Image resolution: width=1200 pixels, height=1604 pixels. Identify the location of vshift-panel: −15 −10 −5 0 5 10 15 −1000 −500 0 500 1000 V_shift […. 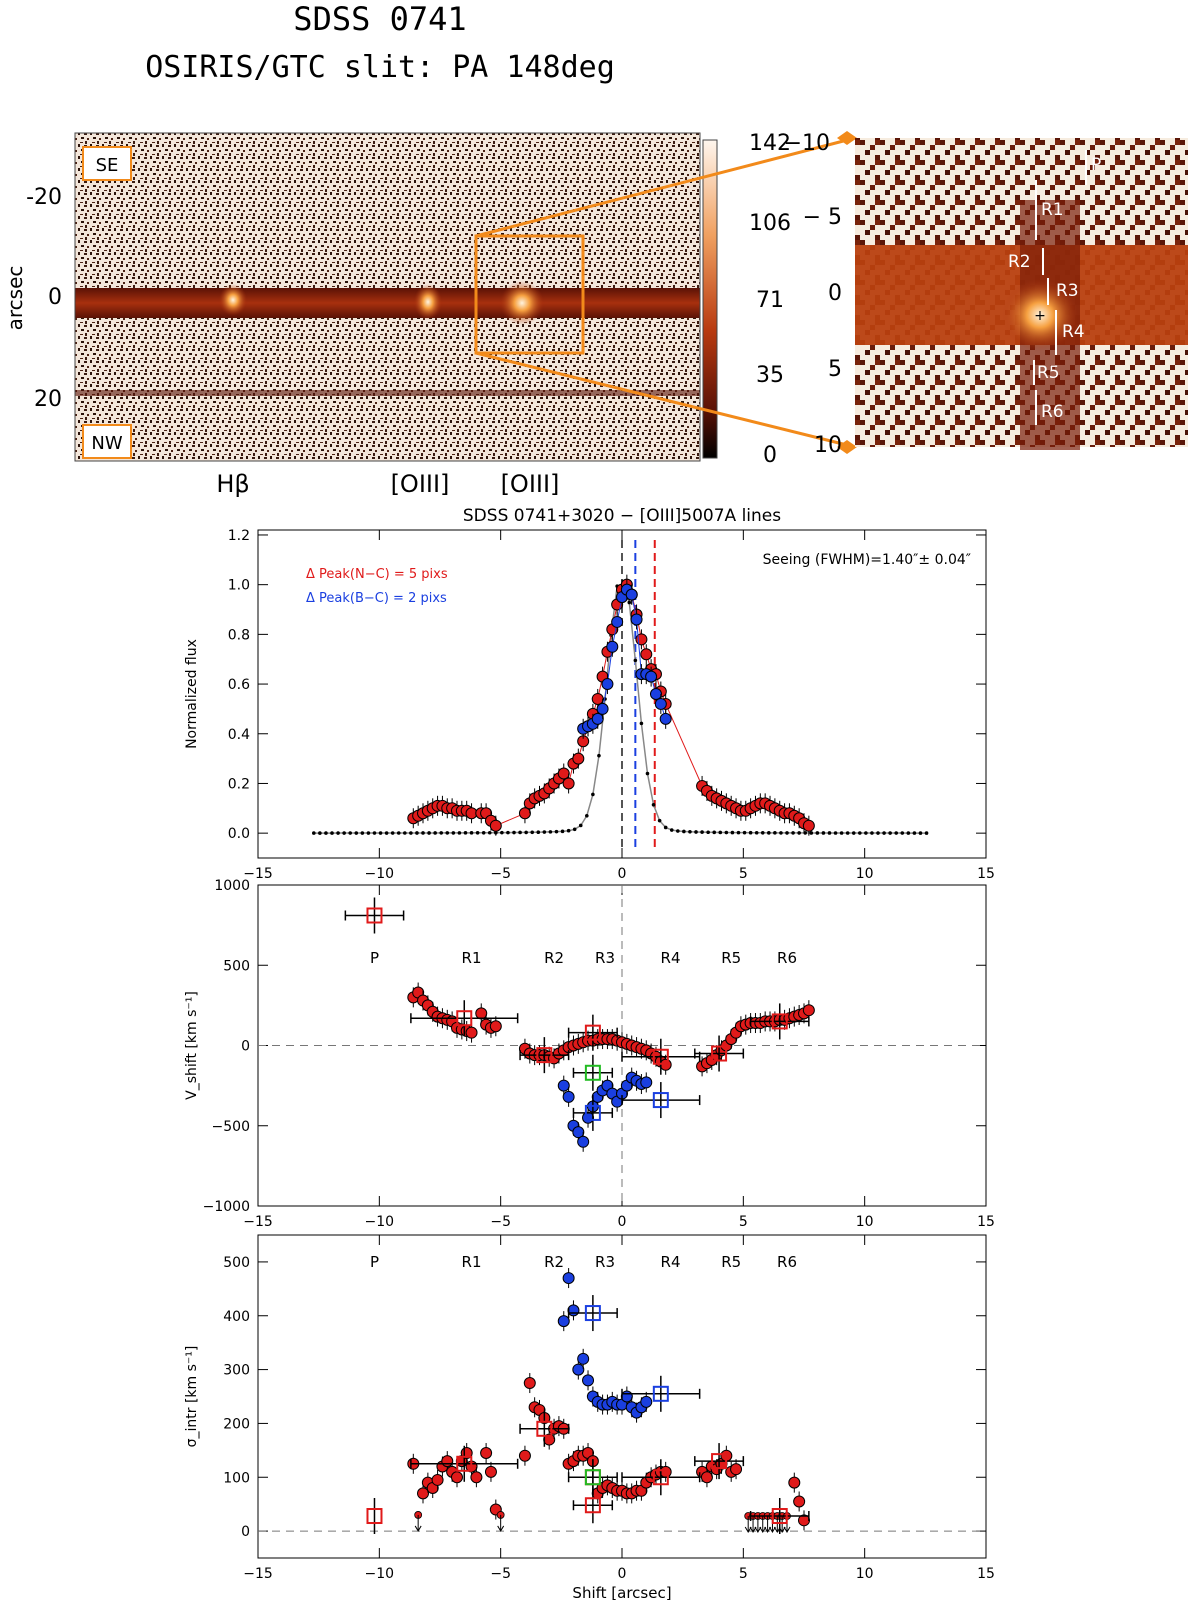
(589, 1054).